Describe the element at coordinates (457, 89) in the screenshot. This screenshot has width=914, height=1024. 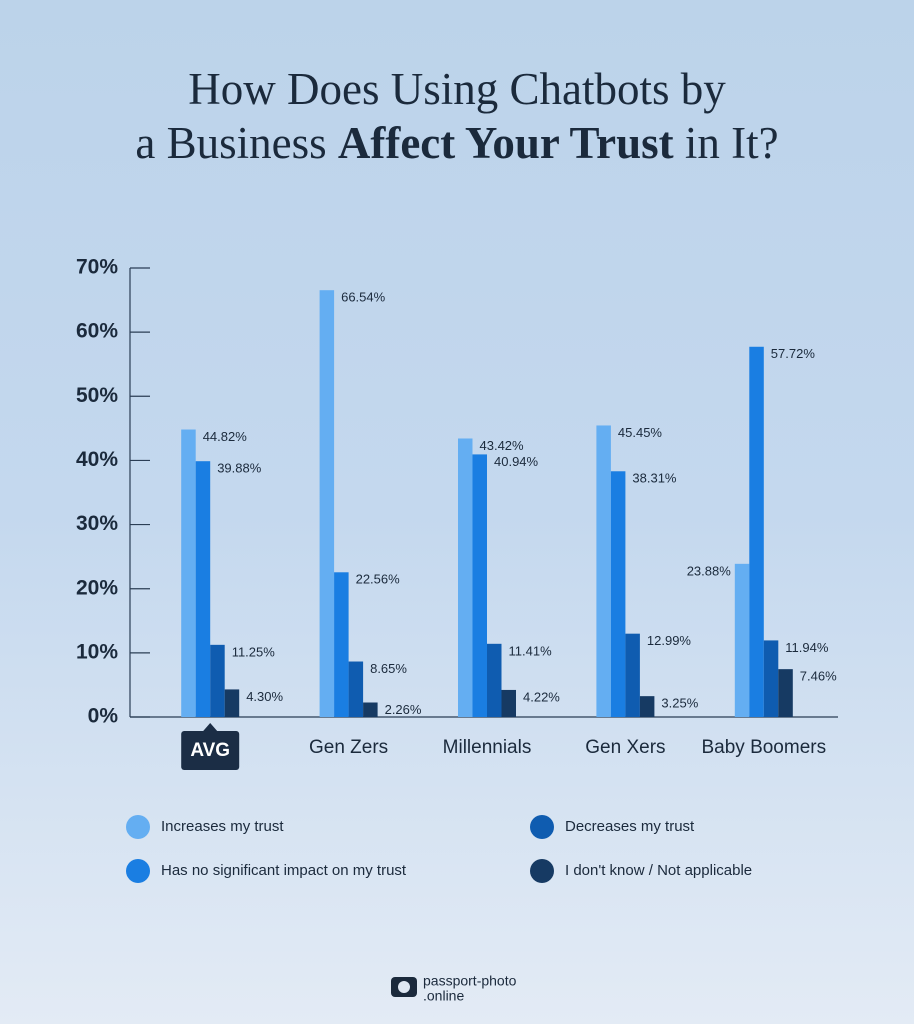
I see `title-part: How Does Using Chatbots by` at that location.